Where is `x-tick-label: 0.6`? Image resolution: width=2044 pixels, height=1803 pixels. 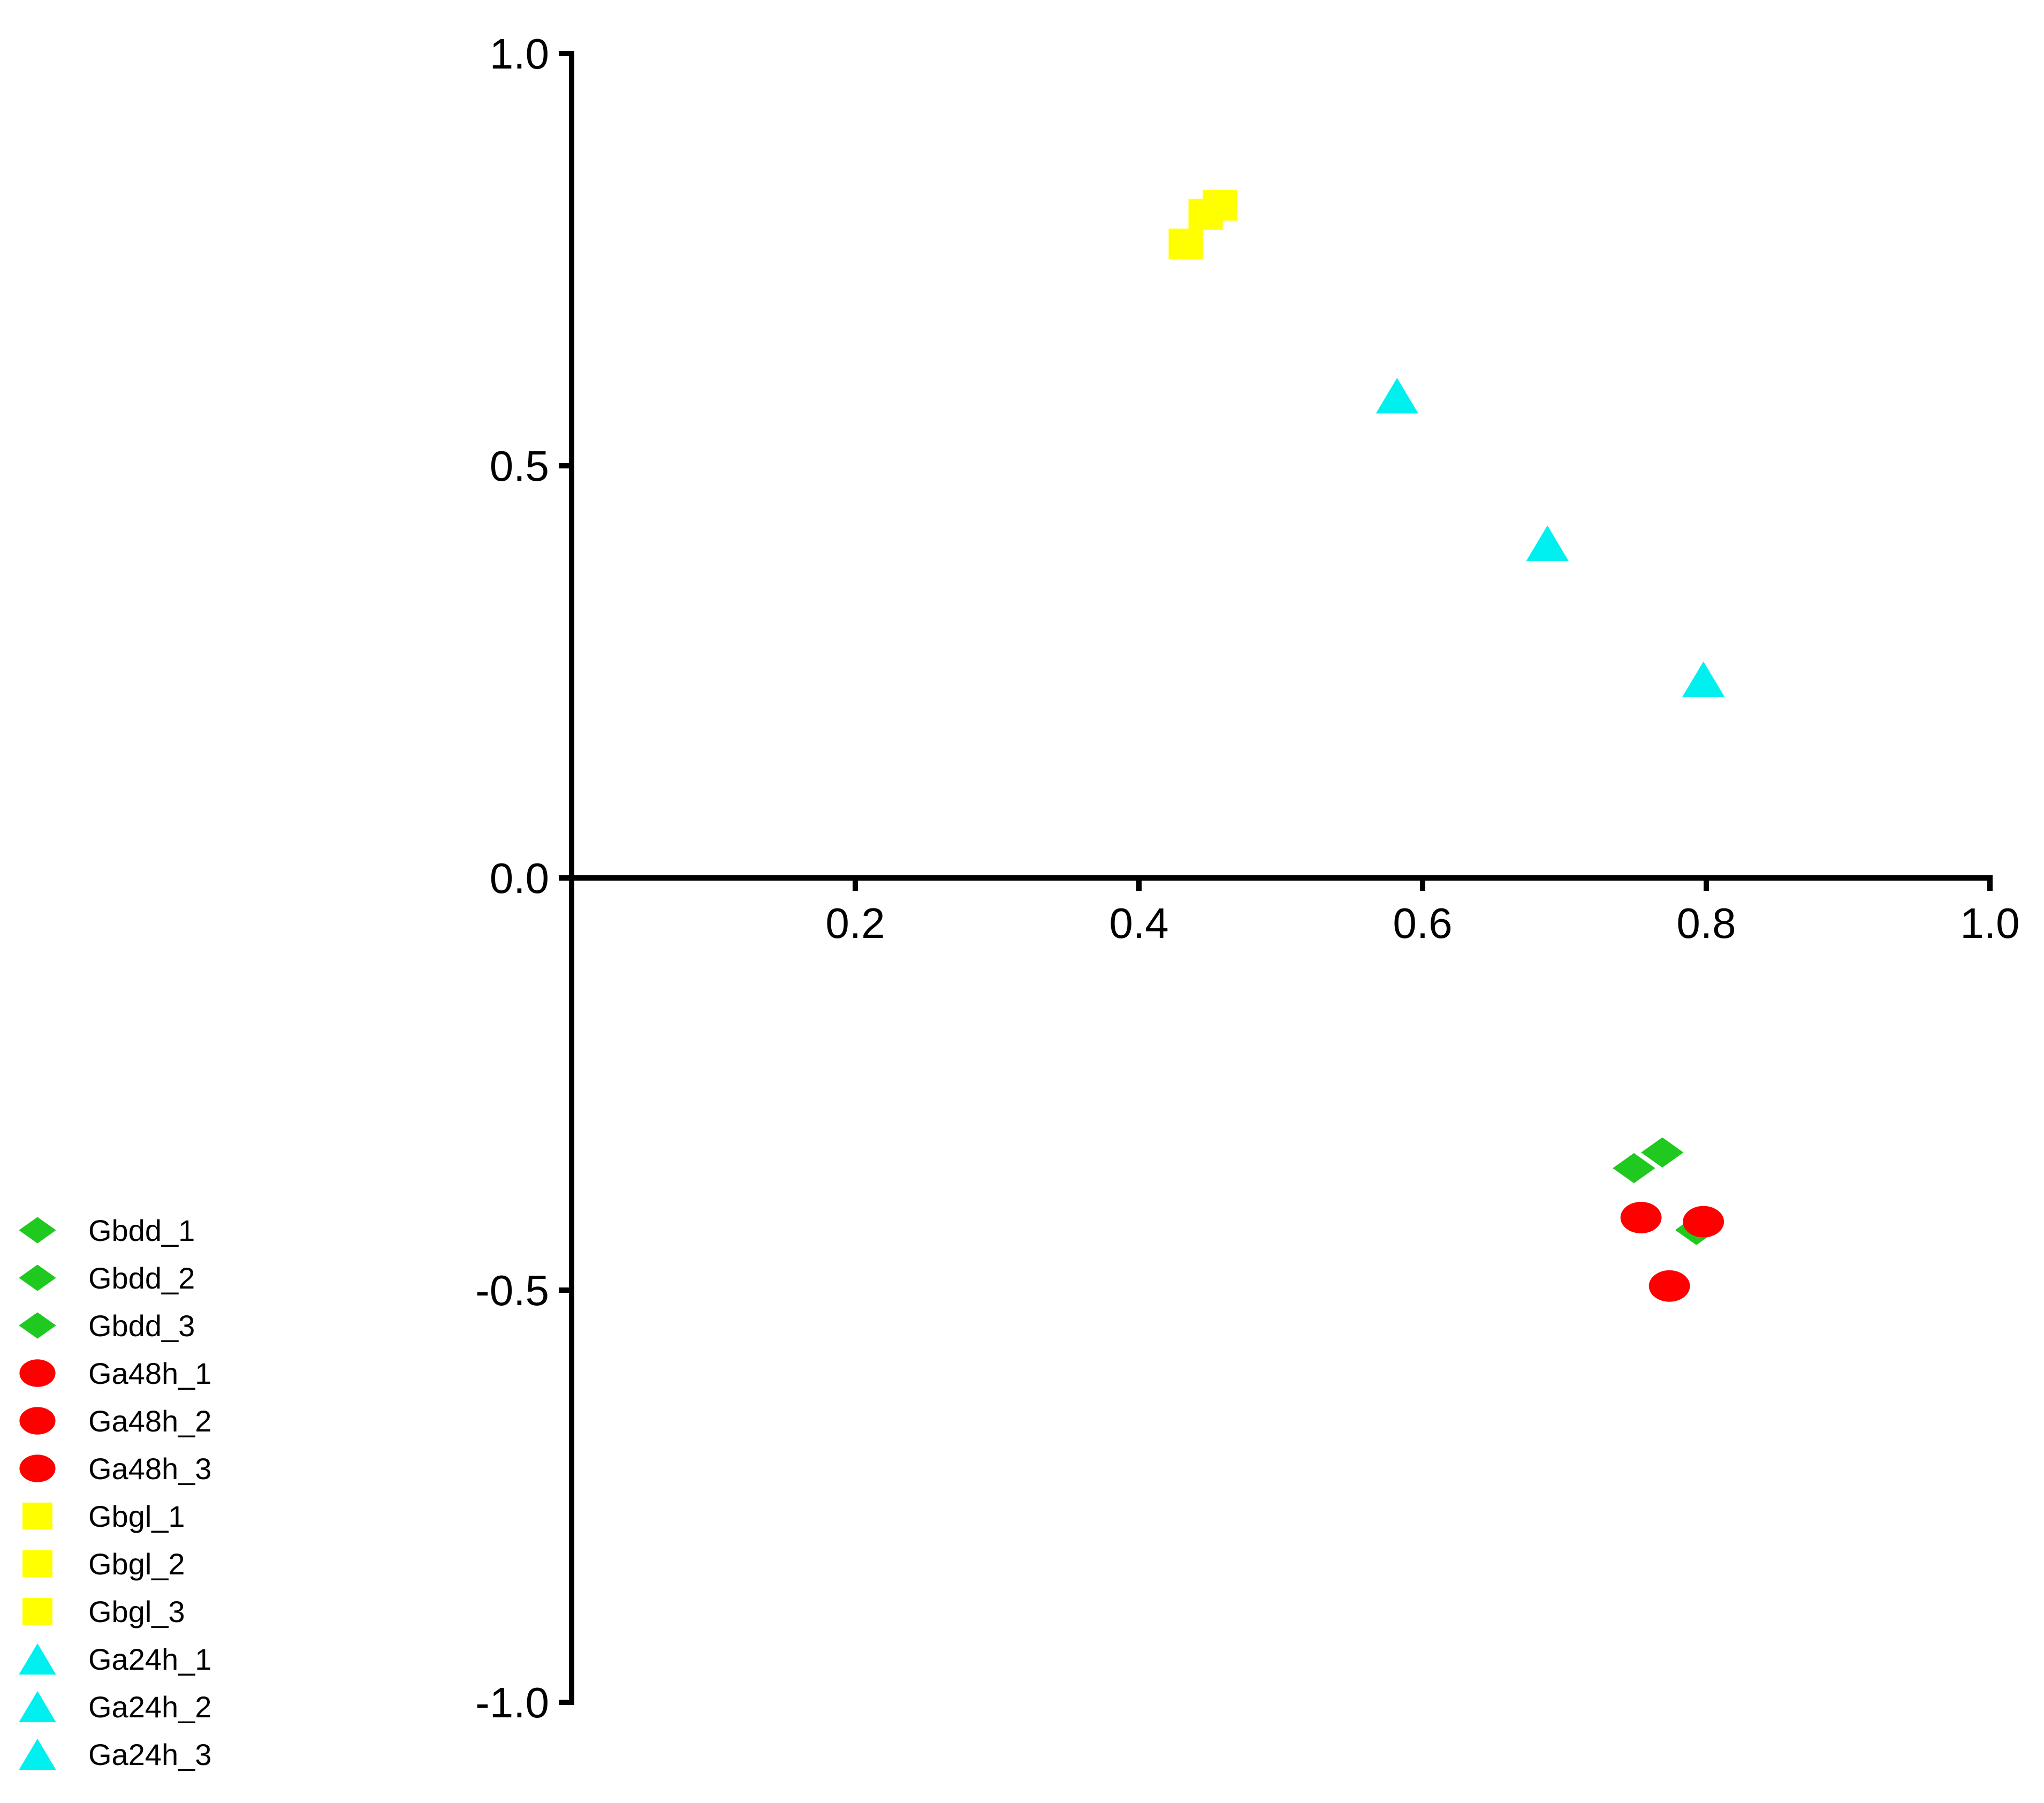
x-tick-label: 0.6 is located at coordinates (1422, 923).